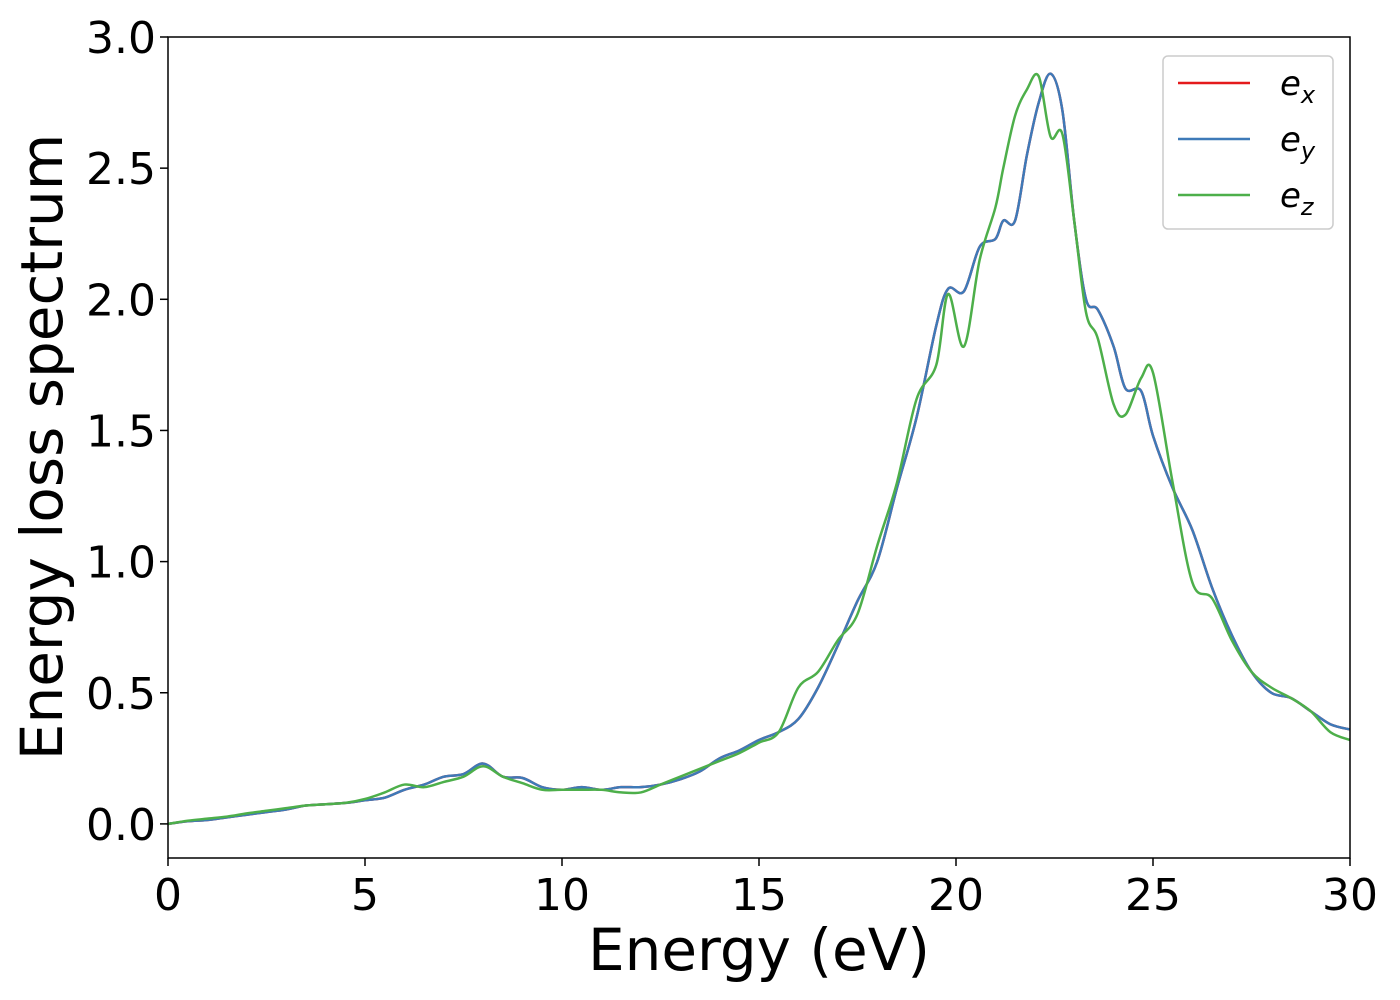 The width and height of the screenshot is (1400, 1000). What do you see at coordinates (759, 950) in the screenshot?
I see `x-axis-title: Energy (eV)` at bounding box center [759, 950].